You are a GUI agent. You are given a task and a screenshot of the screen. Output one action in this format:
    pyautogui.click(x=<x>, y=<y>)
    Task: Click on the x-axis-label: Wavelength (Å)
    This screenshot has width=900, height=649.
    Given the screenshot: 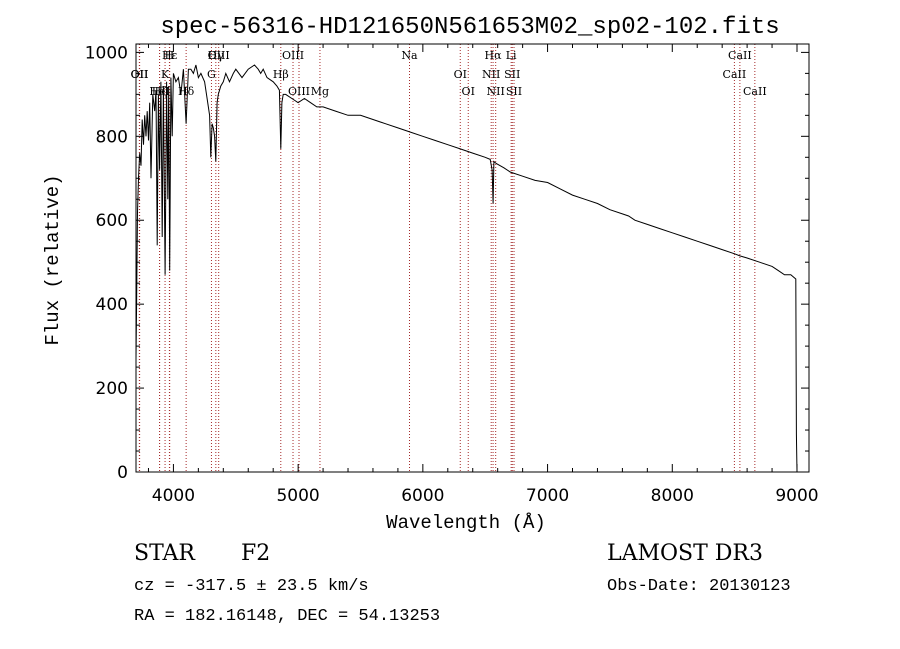 What is the action you would take?
    pyautogui.click(x=466, y=523)
    